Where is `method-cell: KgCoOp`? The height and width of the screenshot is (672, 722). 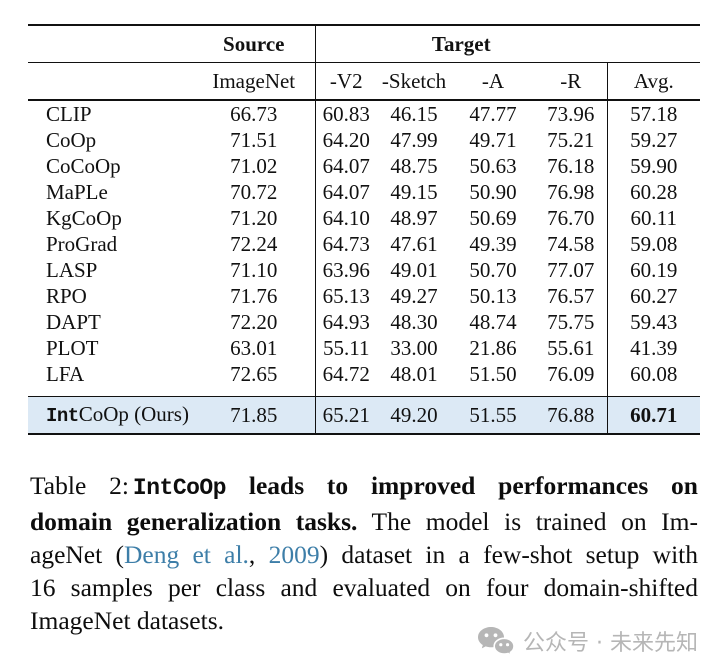
method-cell: KgCoOp is located at coordinates (84, 218).